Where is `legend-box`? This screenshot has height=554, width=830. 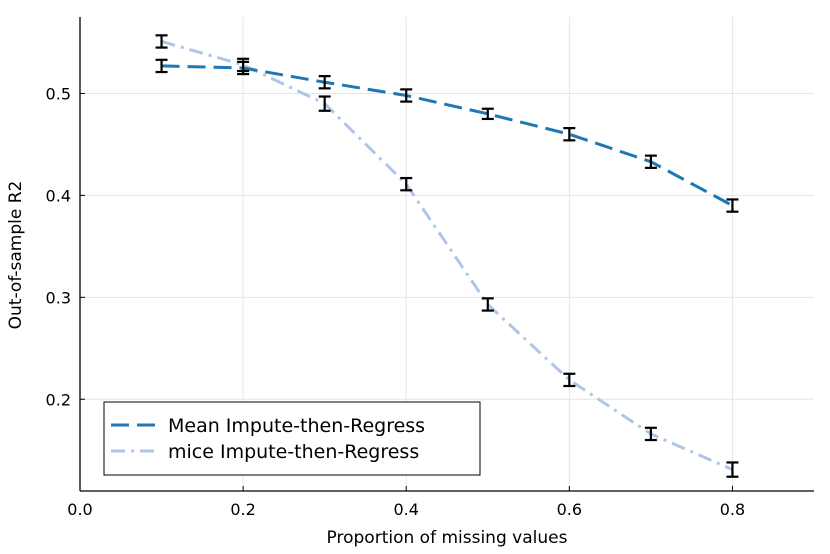 legend-box is located at coordinates (292, 438).